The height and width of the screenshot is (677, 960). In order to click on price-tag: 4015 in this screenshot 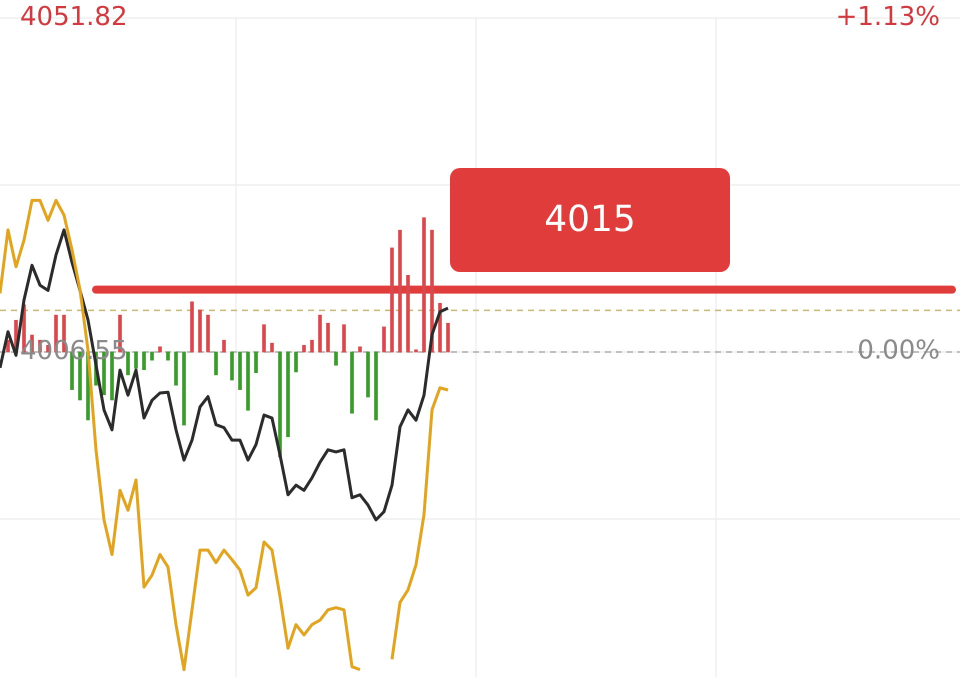, I will do `click(590, 220)`.